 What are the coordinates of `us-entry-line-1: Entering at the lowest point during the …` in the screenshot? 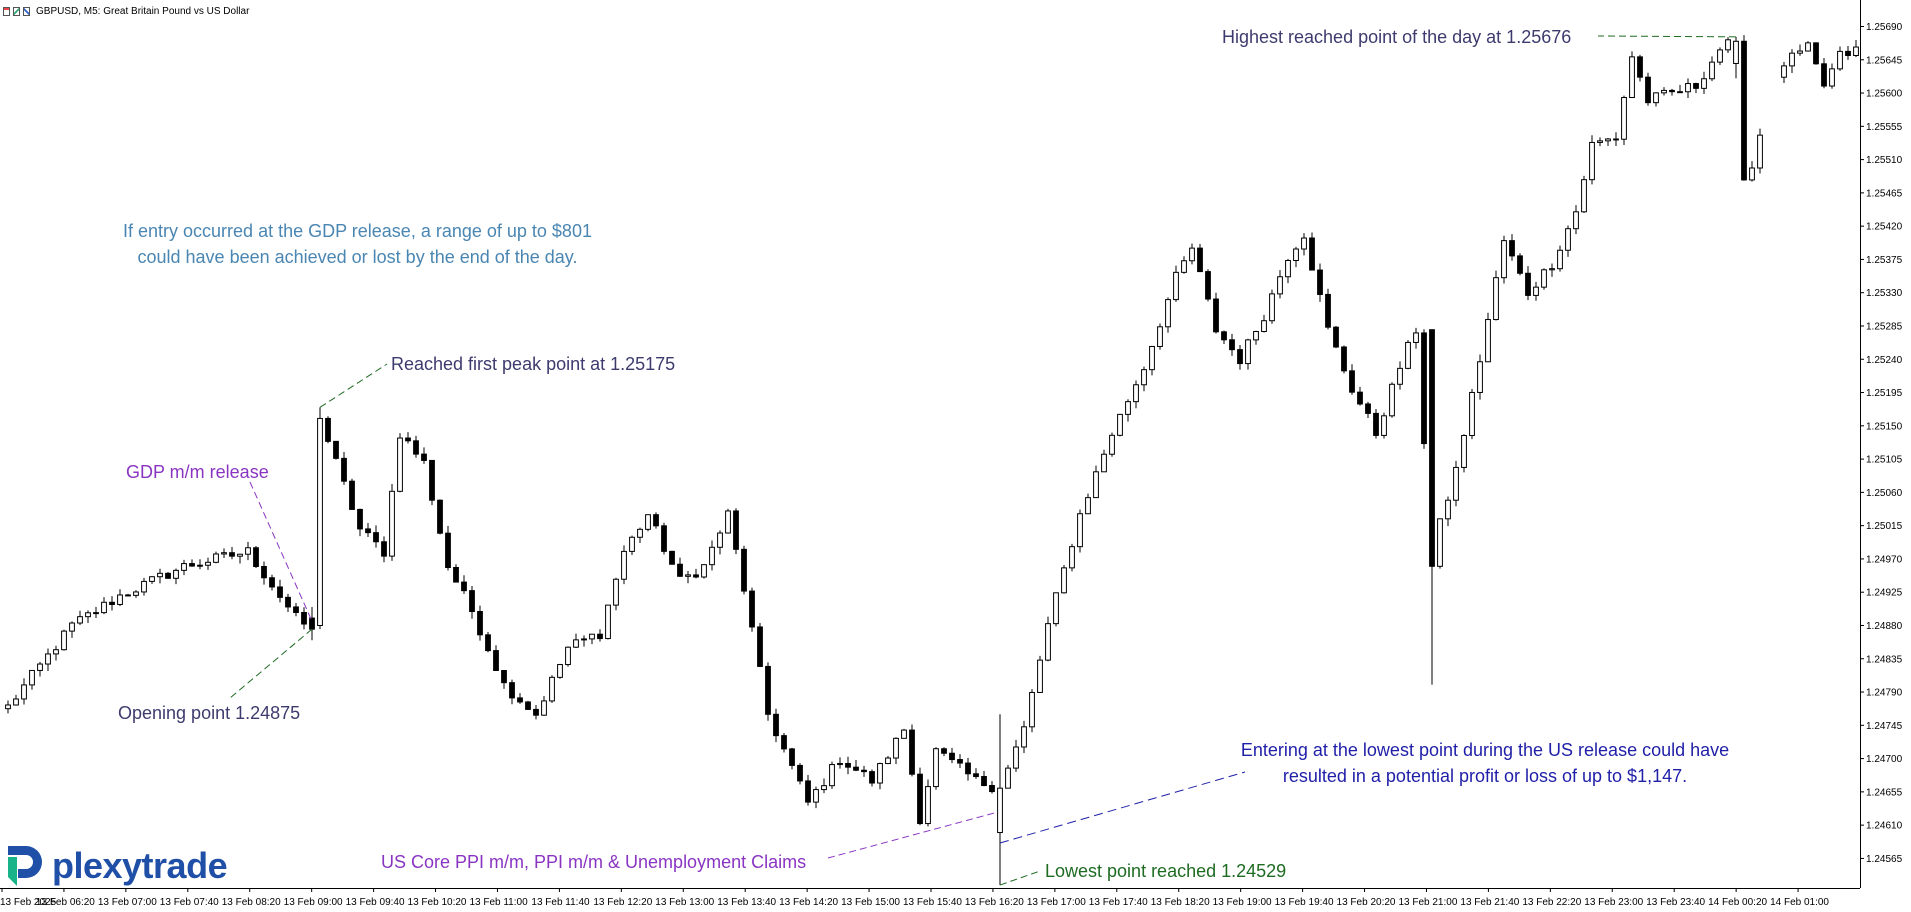 It's located at (1485, 750).